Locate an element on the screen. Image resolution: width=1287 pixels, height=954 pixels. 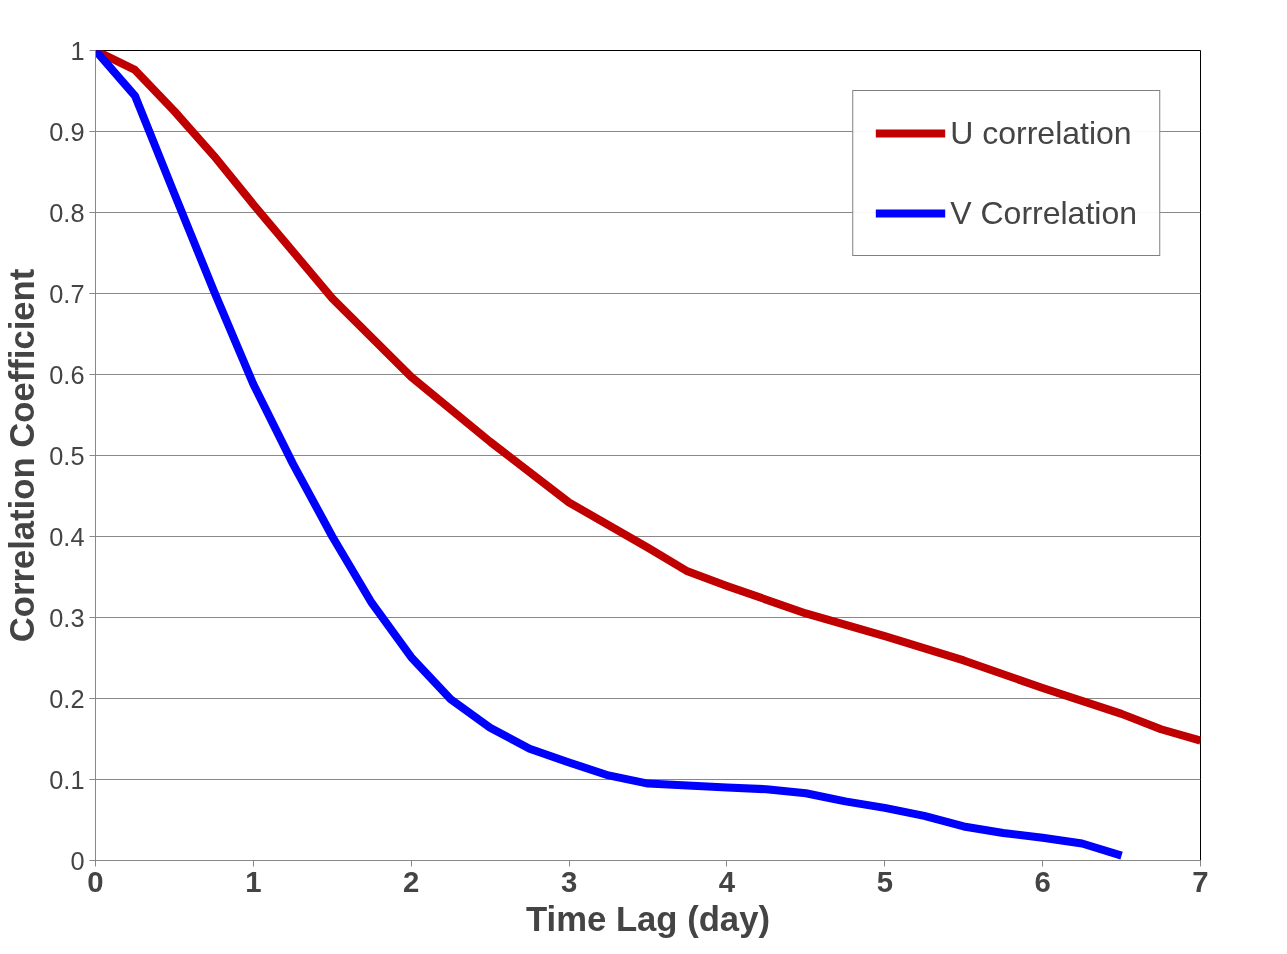
legend-label: V Correlation is located at coordinates (1043, 213).